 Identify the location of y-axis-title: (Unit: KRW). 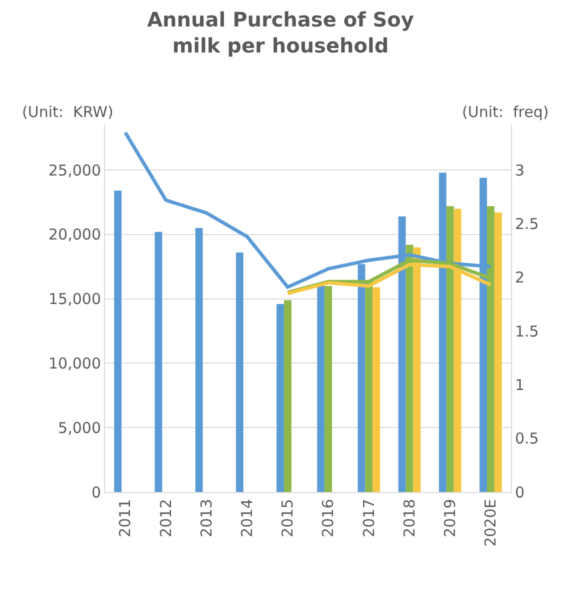
(68, 112).